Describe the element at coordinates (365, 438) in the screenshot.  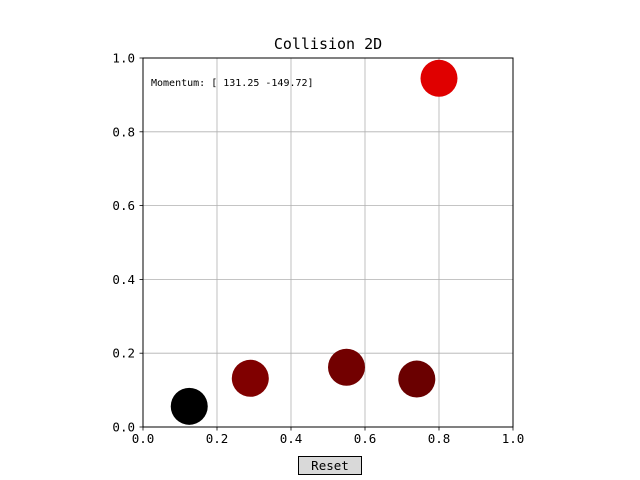
I see `x-tick-label: 0.6` at that location.